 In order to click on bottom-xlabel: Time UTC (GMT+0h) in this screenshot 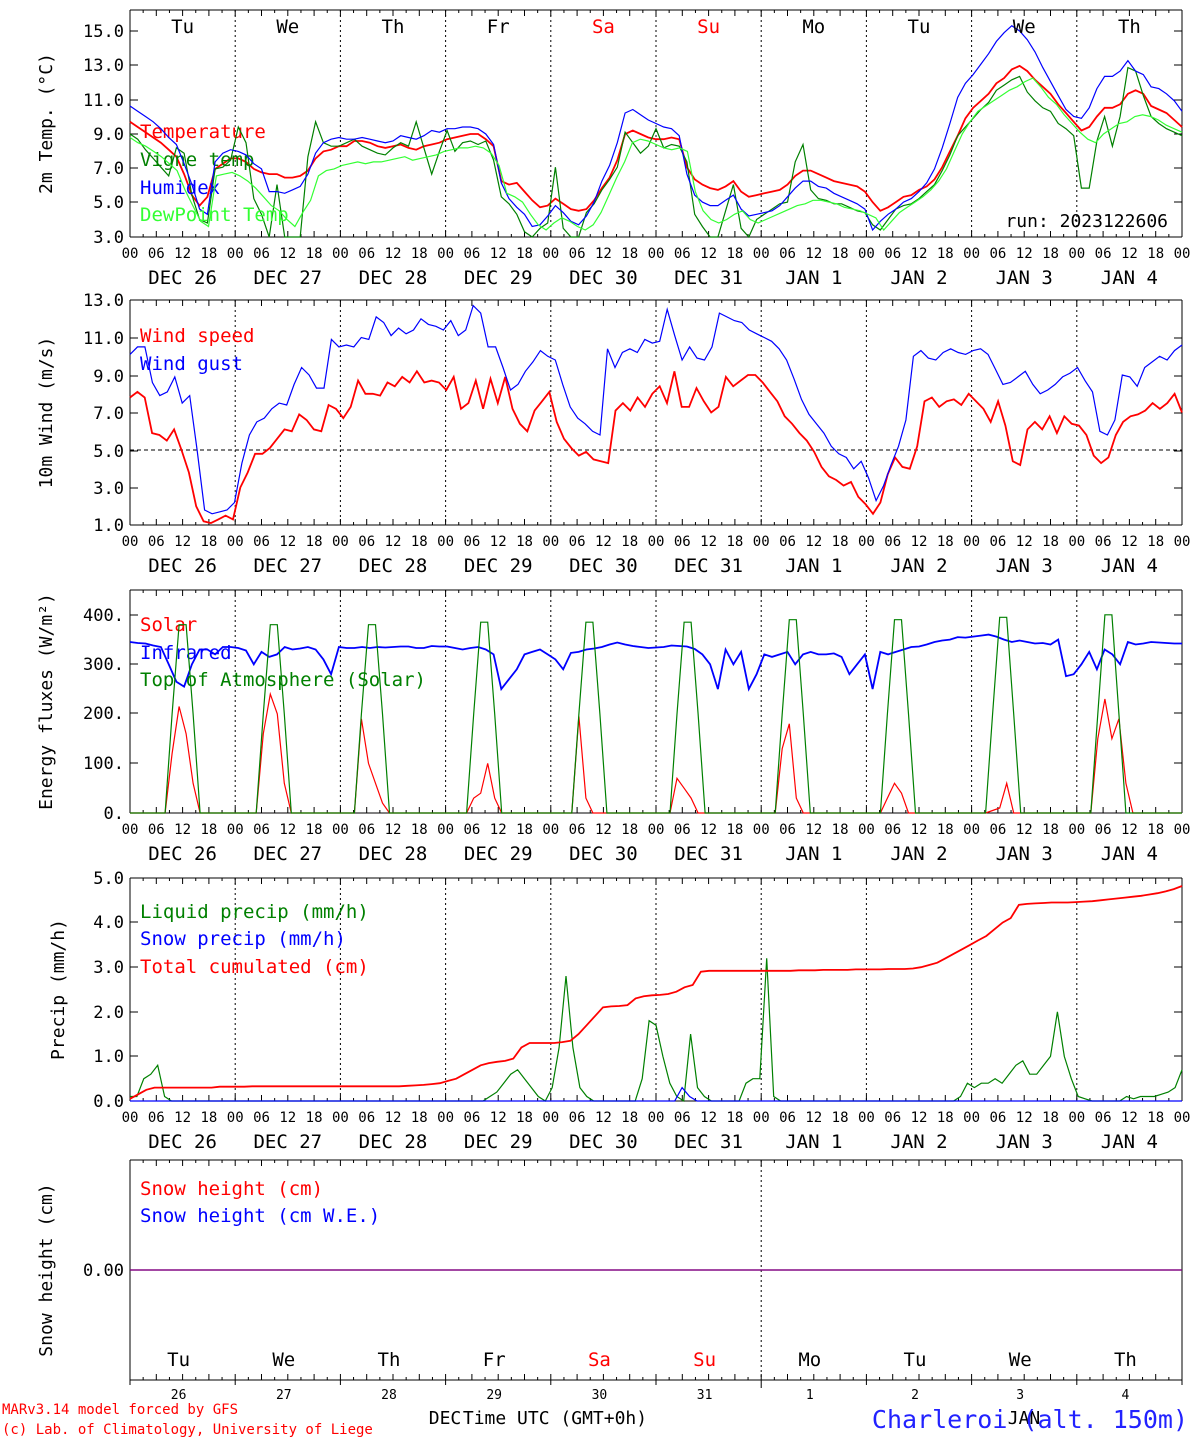, I will do `click(555, 1418)`.